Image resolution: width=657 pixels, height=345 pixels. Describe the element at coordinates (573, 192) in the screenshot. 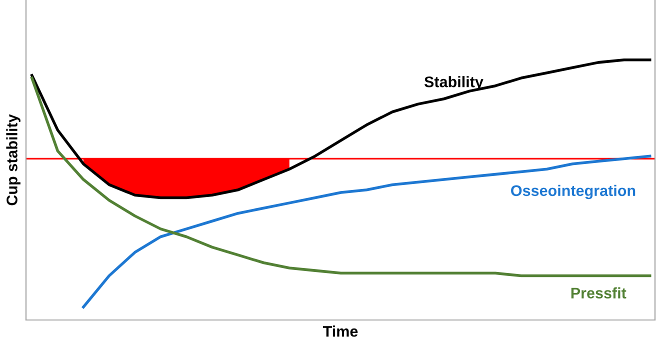

I see `series-label: Osseointegration` at that location.